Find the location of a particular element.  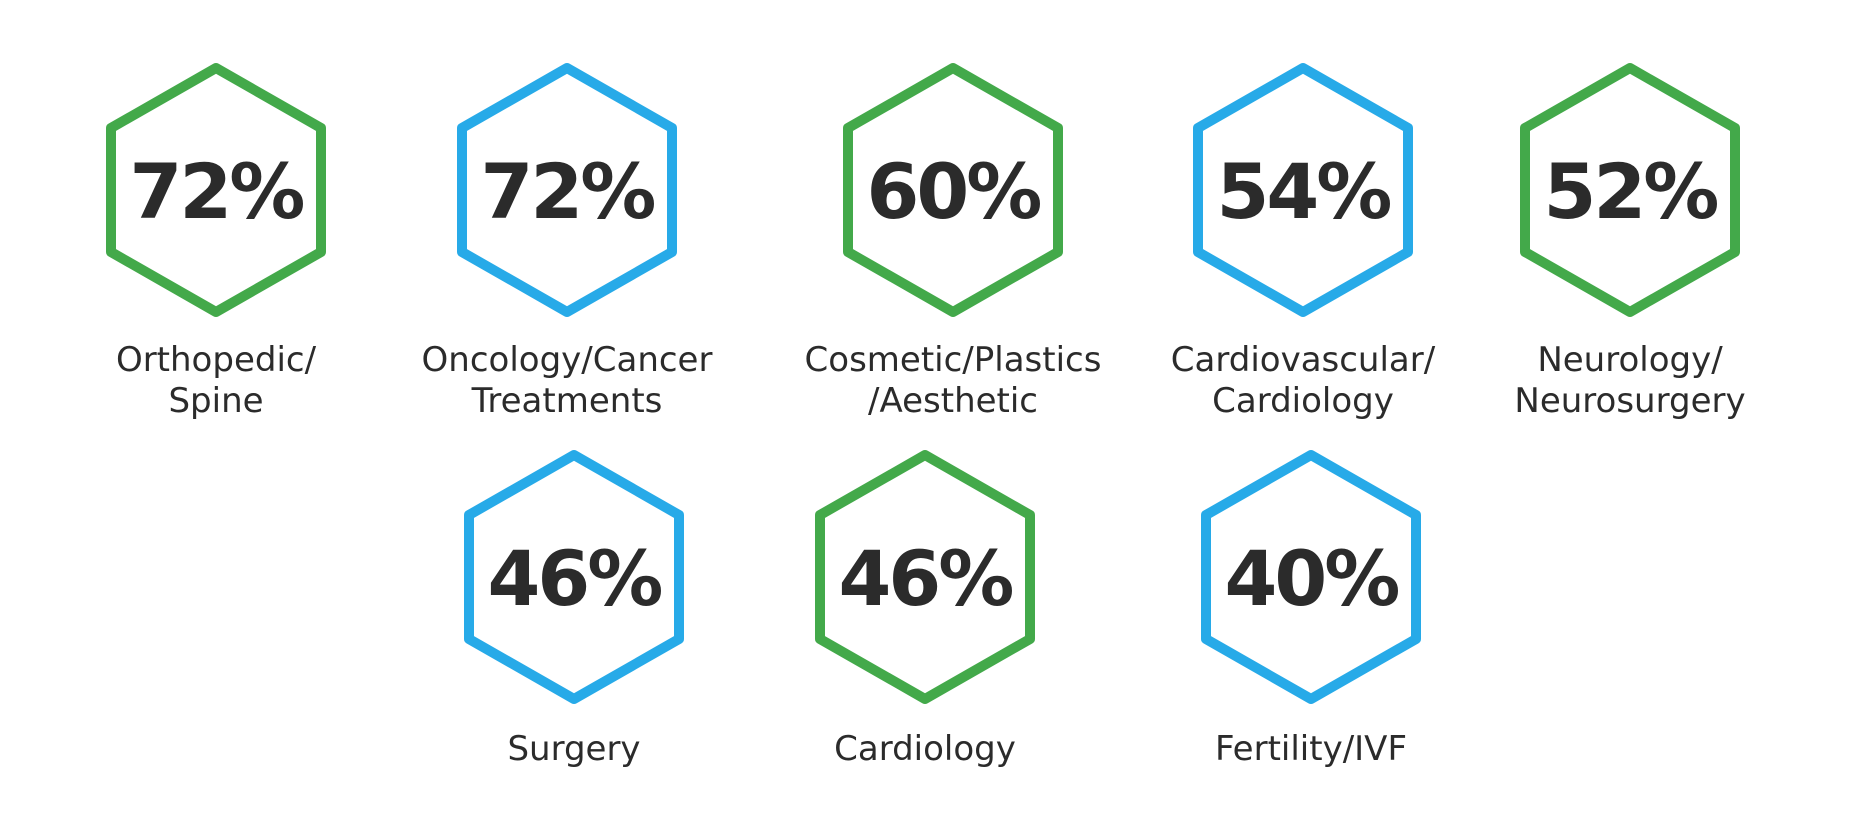

stat-value: 60% is located at coordinates (954, 191).